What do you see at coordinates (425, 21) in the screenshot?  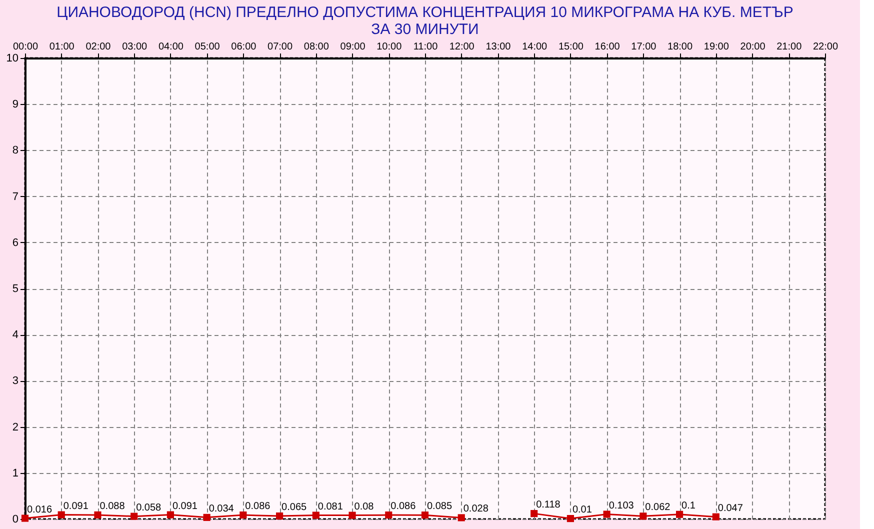 I see `chart-title: ЦИАНОВОДОРОД (HCN) ПРЕДЕЛНО ДОПУСТИМА КОНЦЕНТРАЦИЯ 10 МИКРОГРАМА НА КУБ. МЕТЪР ЗА 30 МИНУТИ` at bounding box center [425, 21].